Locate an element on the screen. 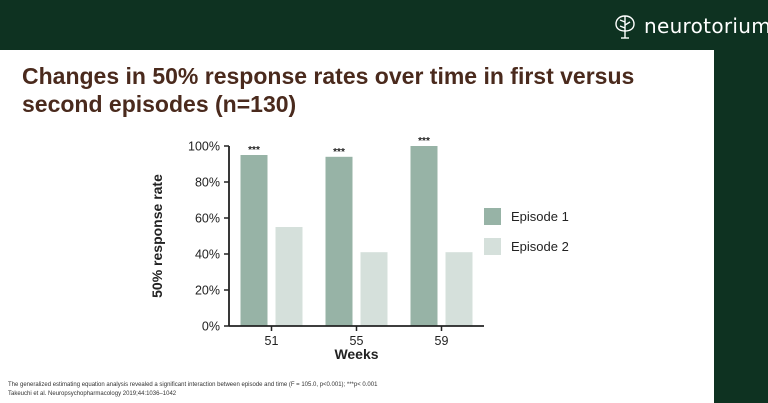  bars-group is located at coordinates (356, 236).